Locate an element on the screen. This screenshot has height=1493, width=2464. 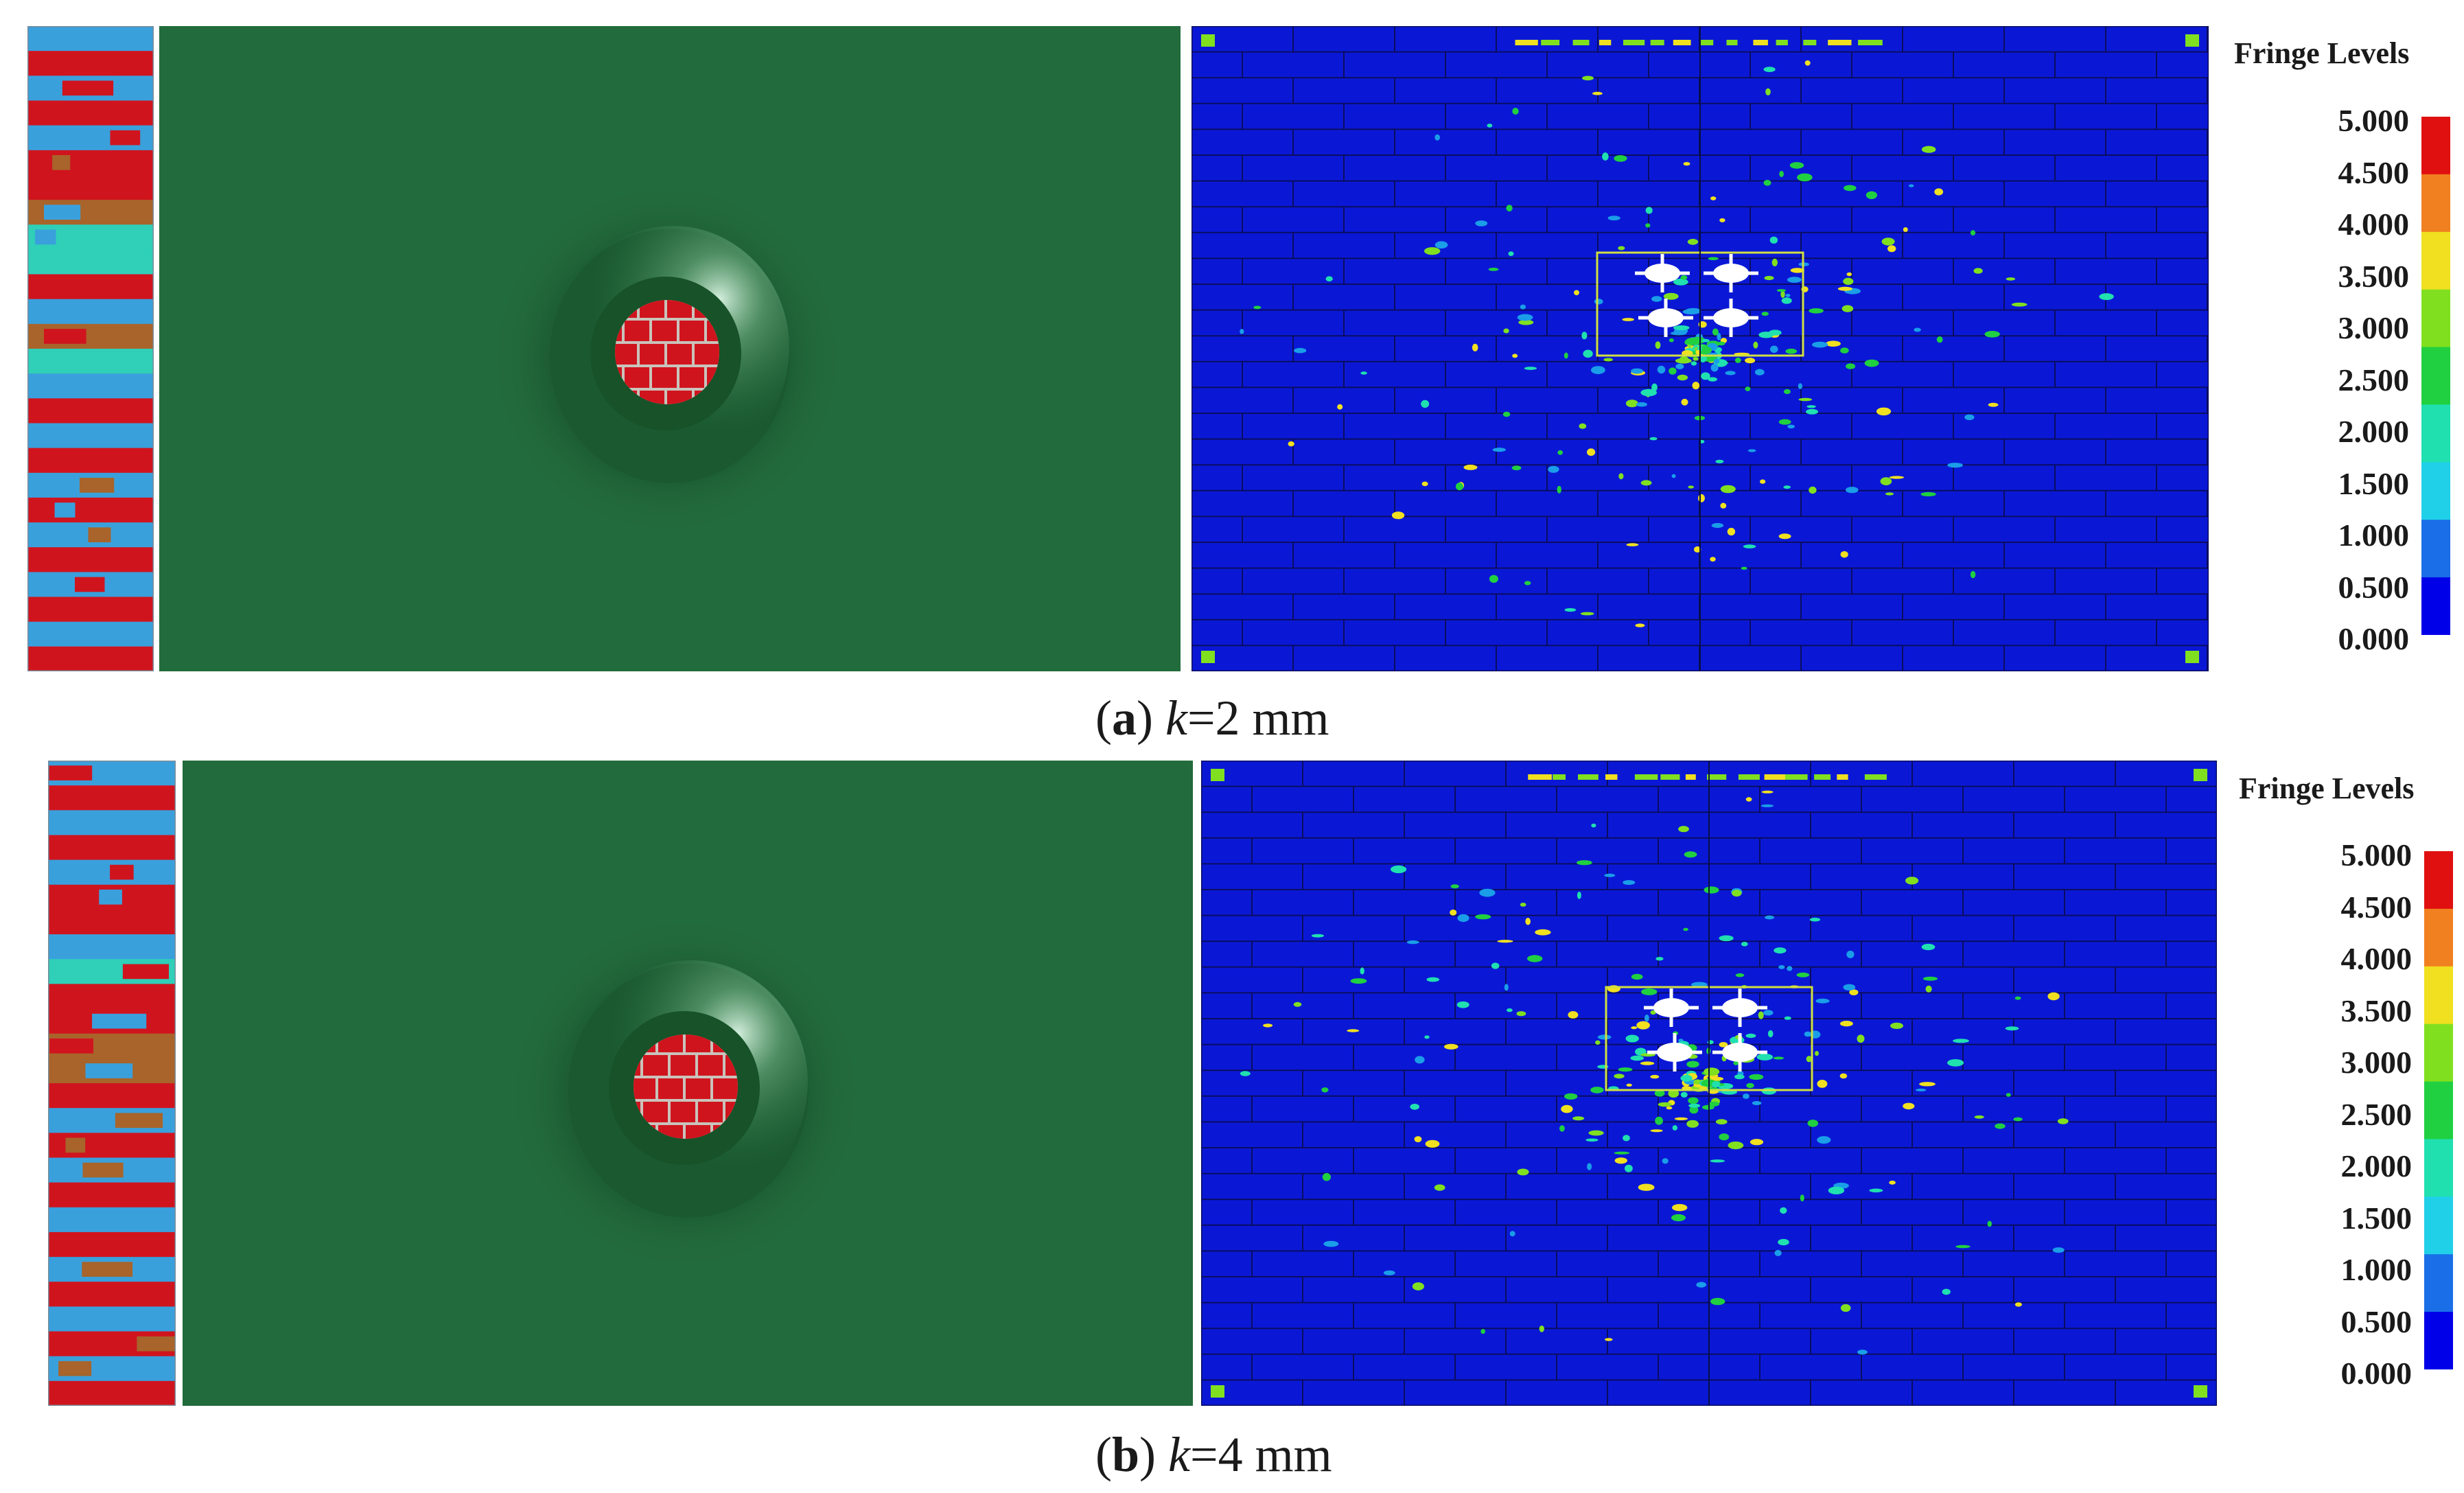
side-view-strip is located at coordinates (90, 348).